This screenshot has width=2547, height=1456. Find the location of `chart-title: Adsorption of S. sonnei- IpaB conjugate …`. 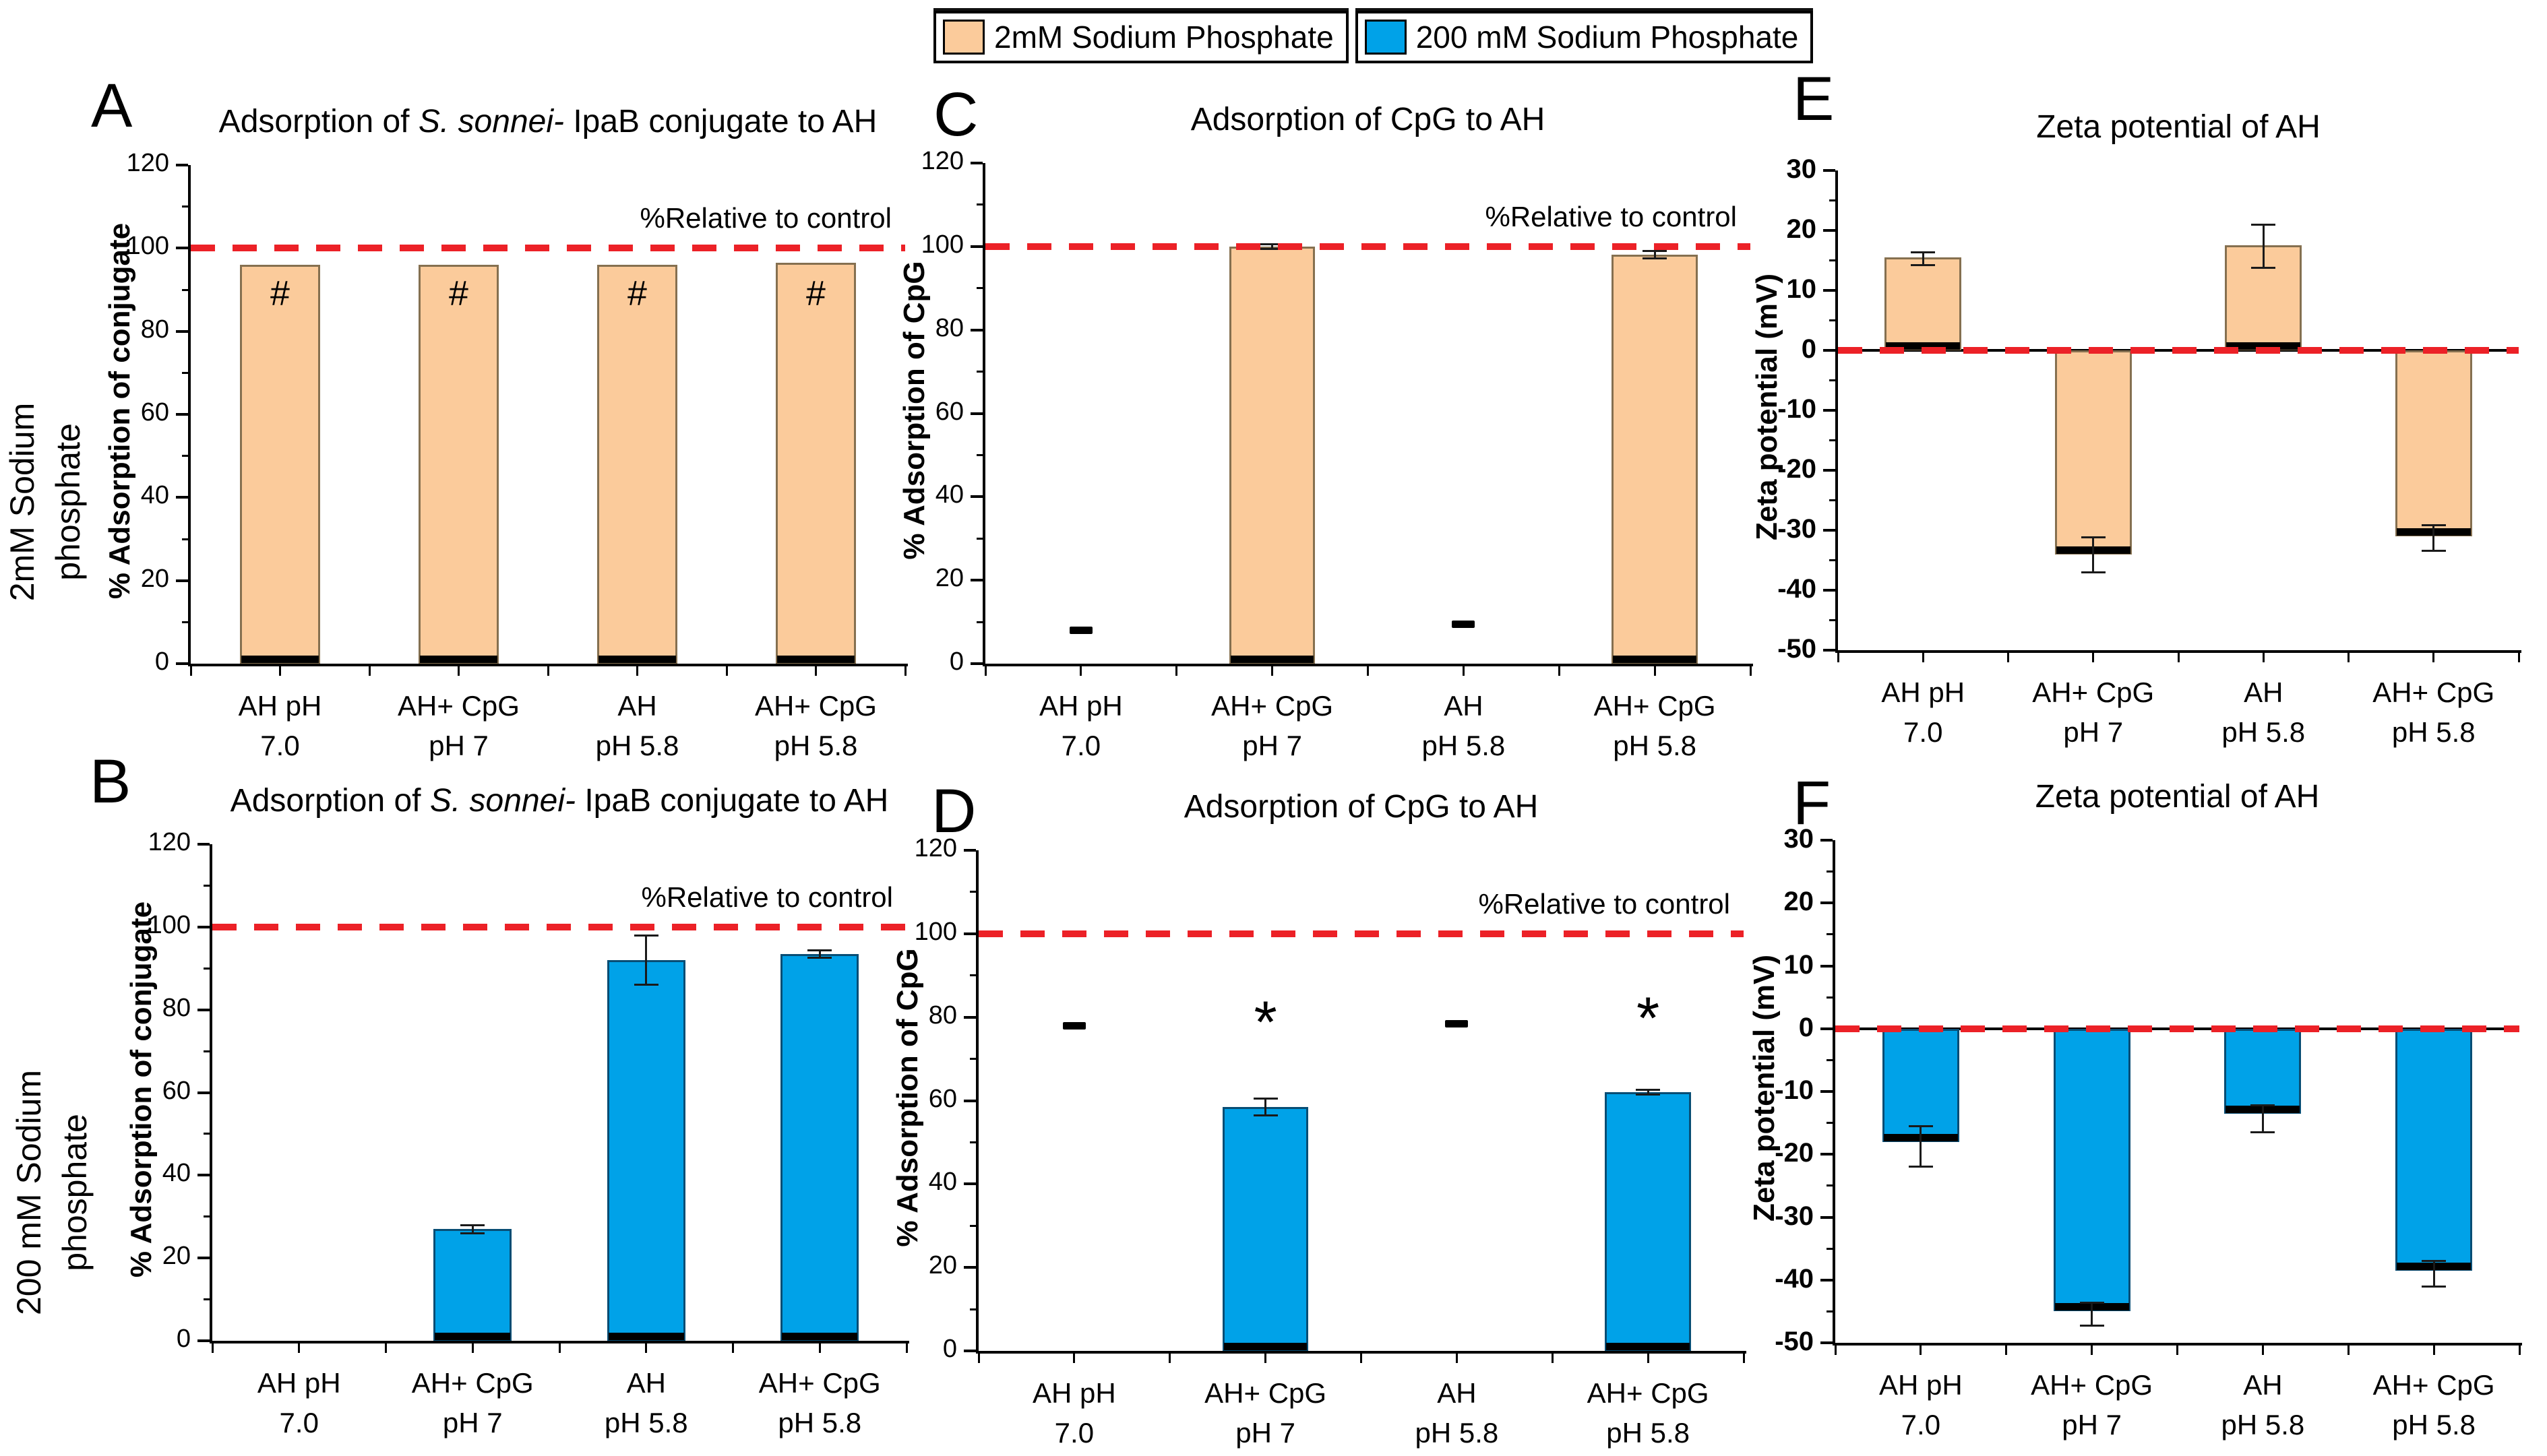

chart-title: Adsorption of S. sonnei- IpaB conjugate … is located at coordinates (548, 122).